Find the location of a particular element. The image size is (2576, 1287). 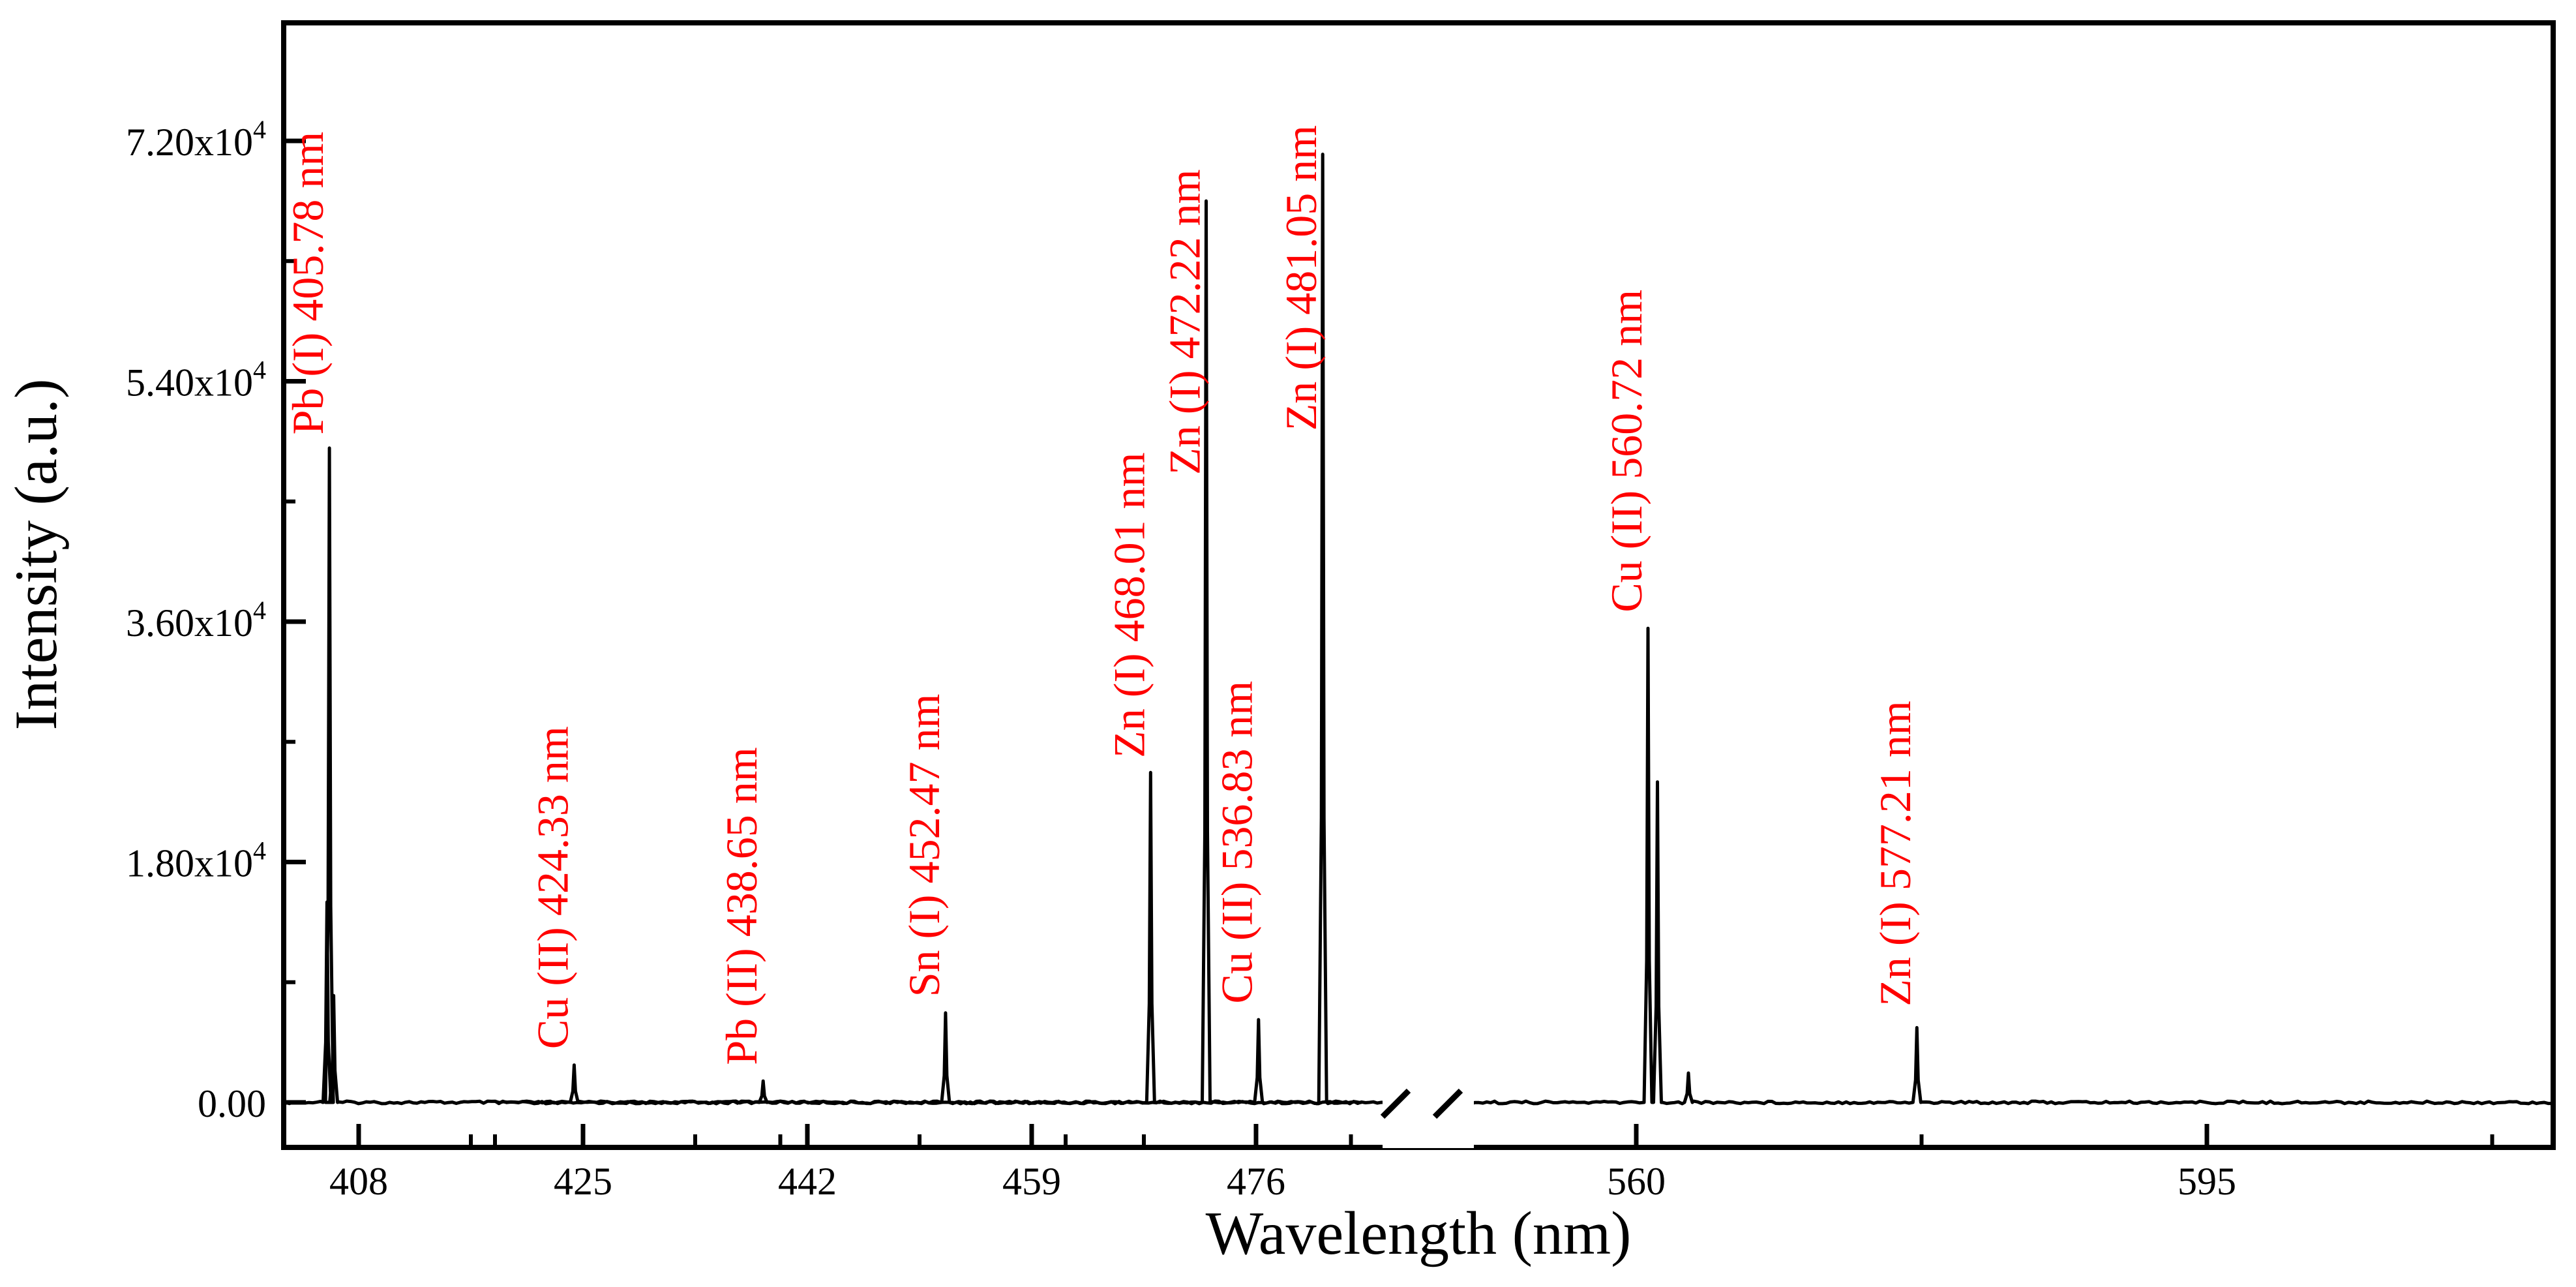

y-tick-label: 3.60x10⁴ is located at coordinates (196, 620).